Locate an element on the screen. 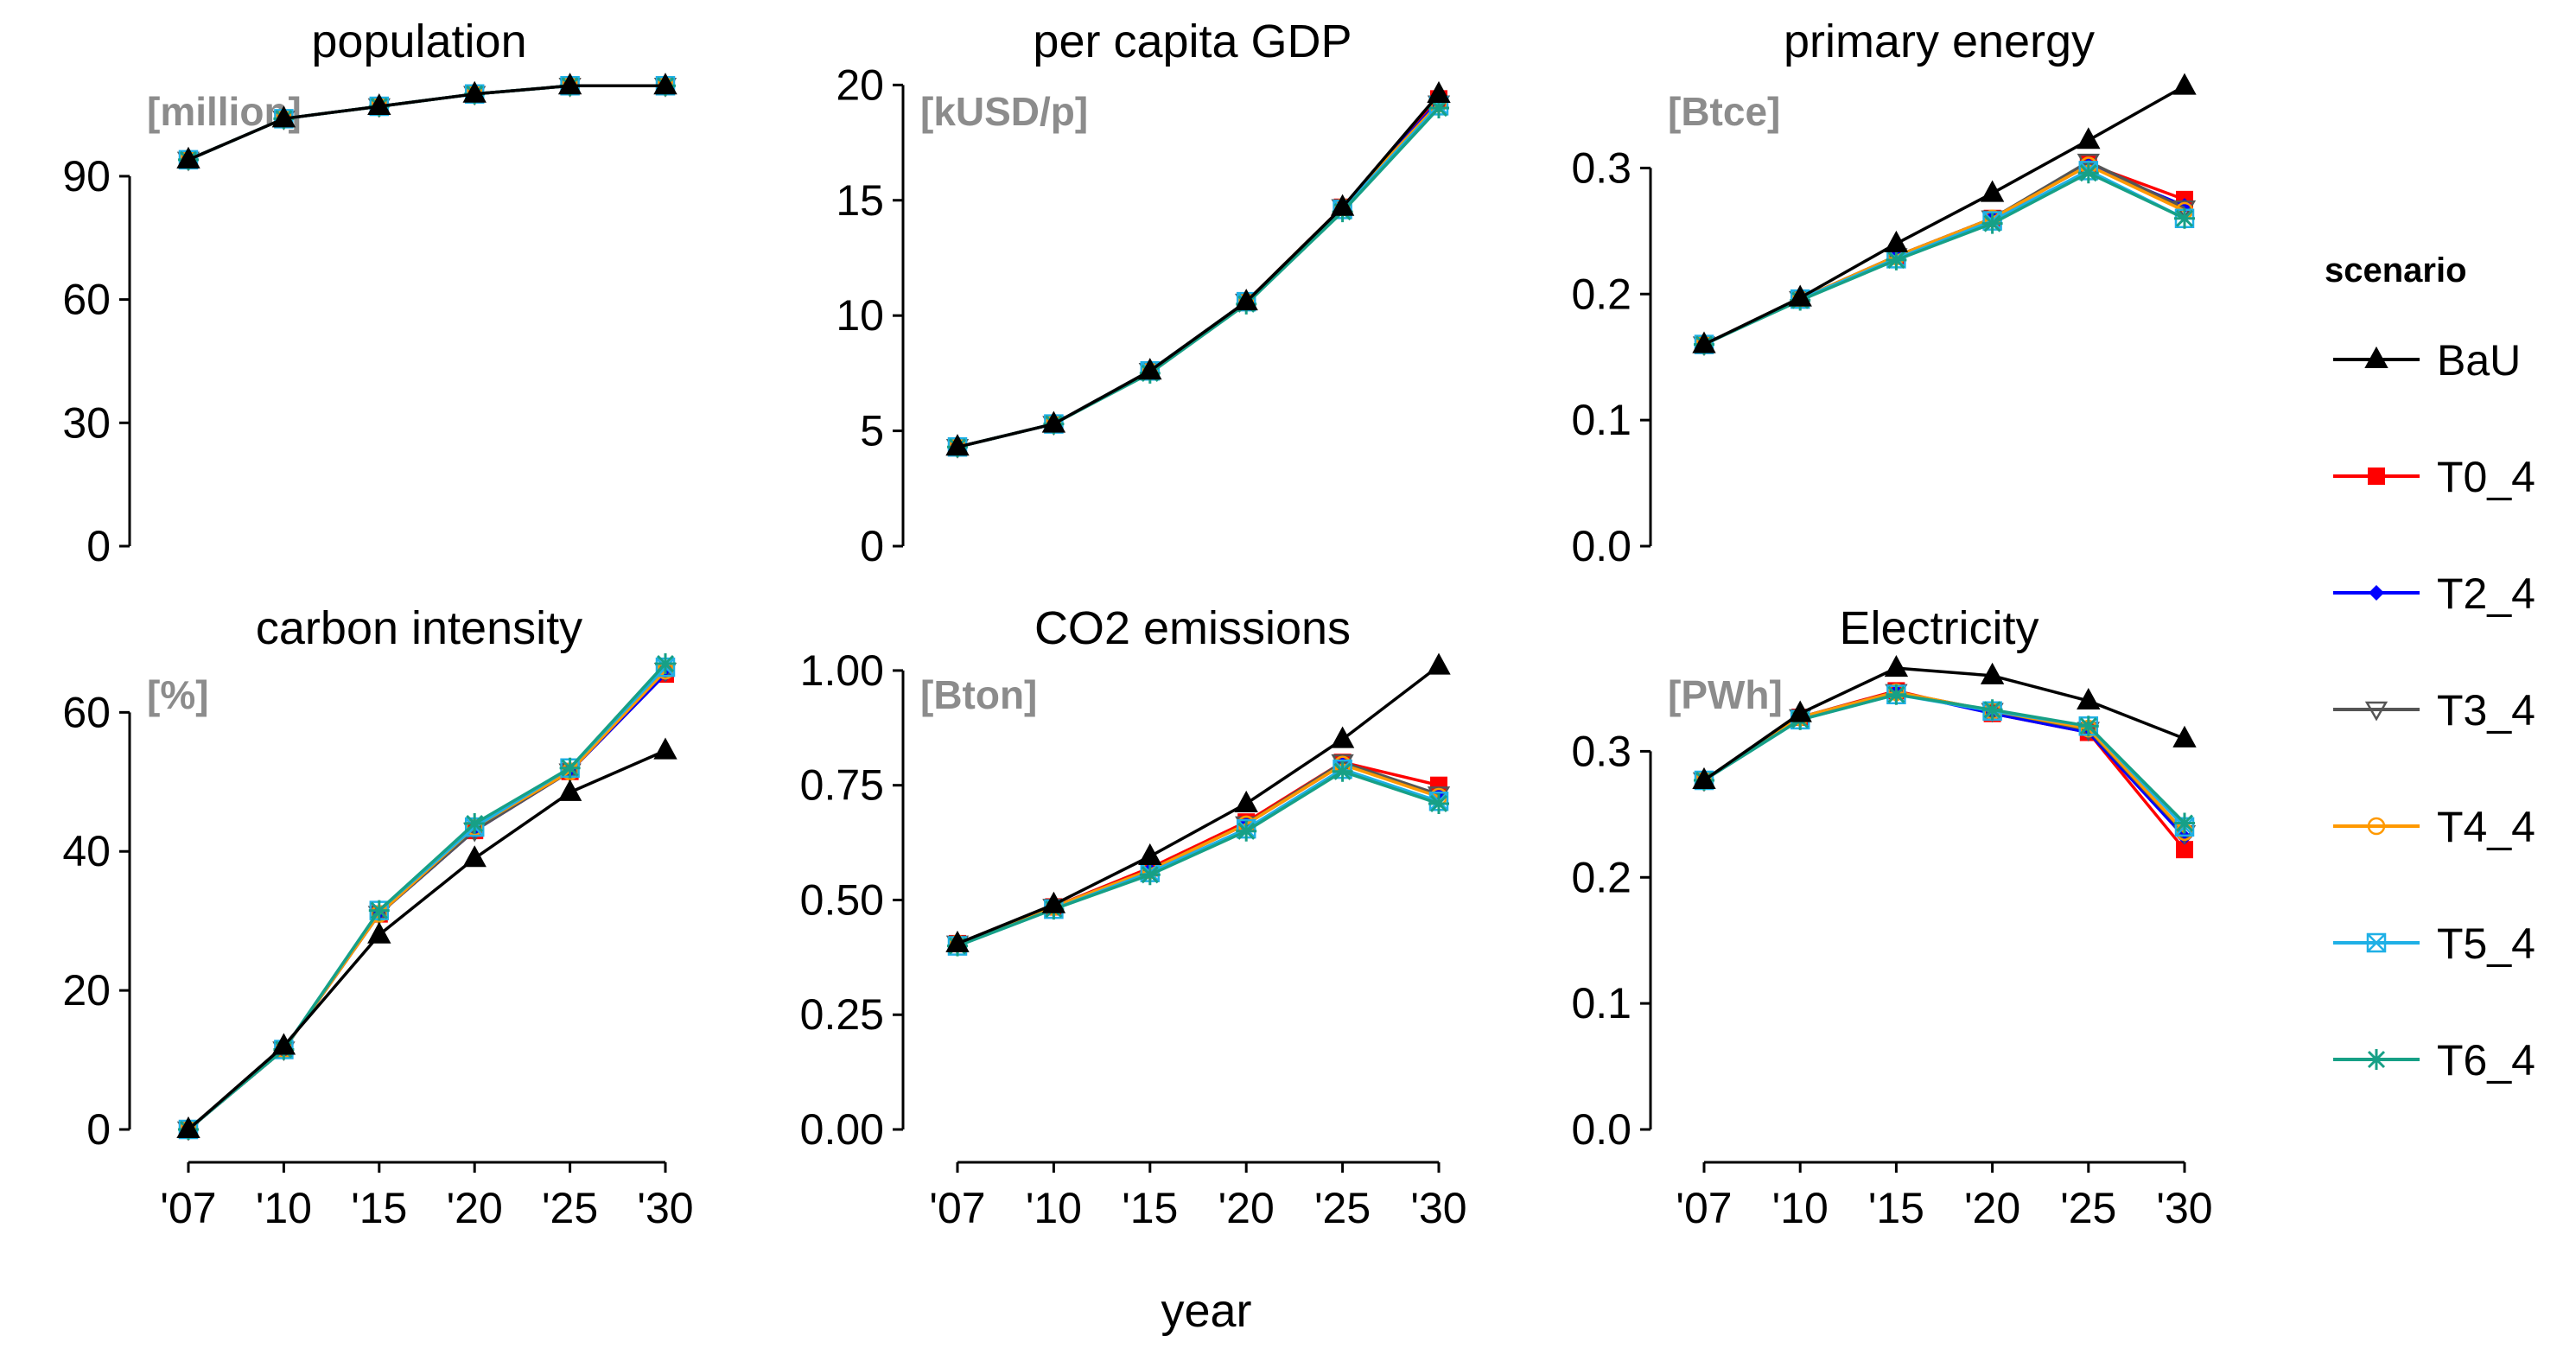  y-tick-label: 0.2 is located at coordinates (1601, 294).